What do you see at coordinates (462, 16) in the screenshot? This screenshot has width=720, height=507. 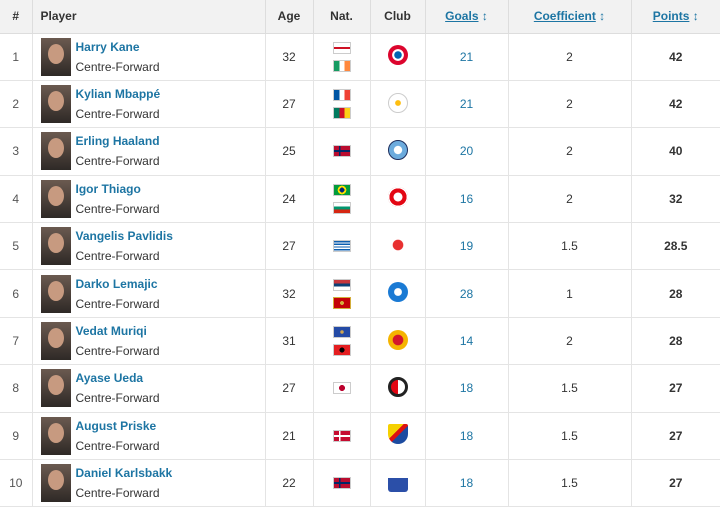 I see `sort-goals-link: Goals` at bounding box center [462, 16].